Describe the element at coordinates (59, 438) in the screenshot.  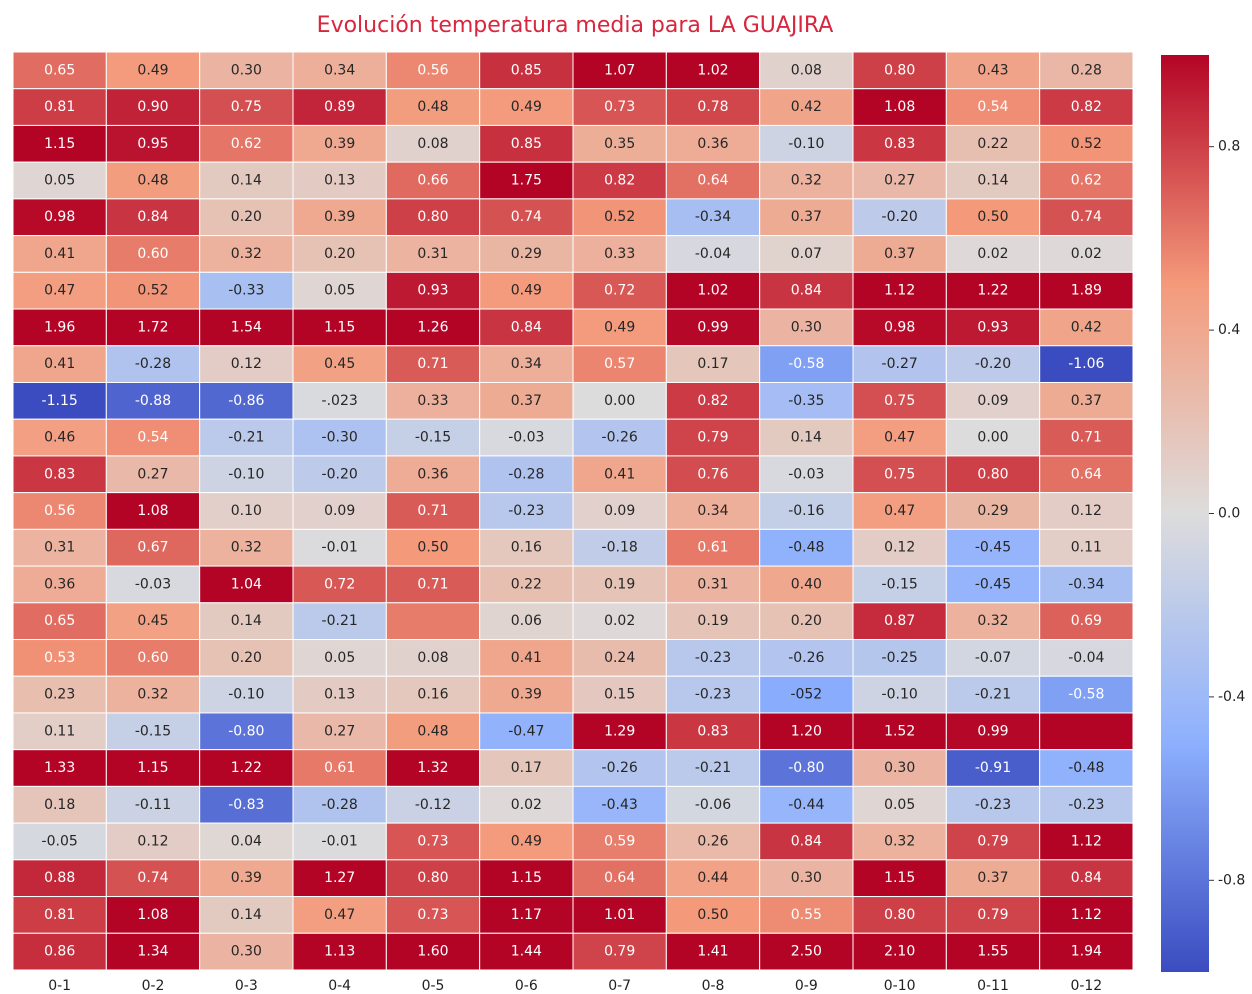
I see `cell-label: 0.46` at that location.